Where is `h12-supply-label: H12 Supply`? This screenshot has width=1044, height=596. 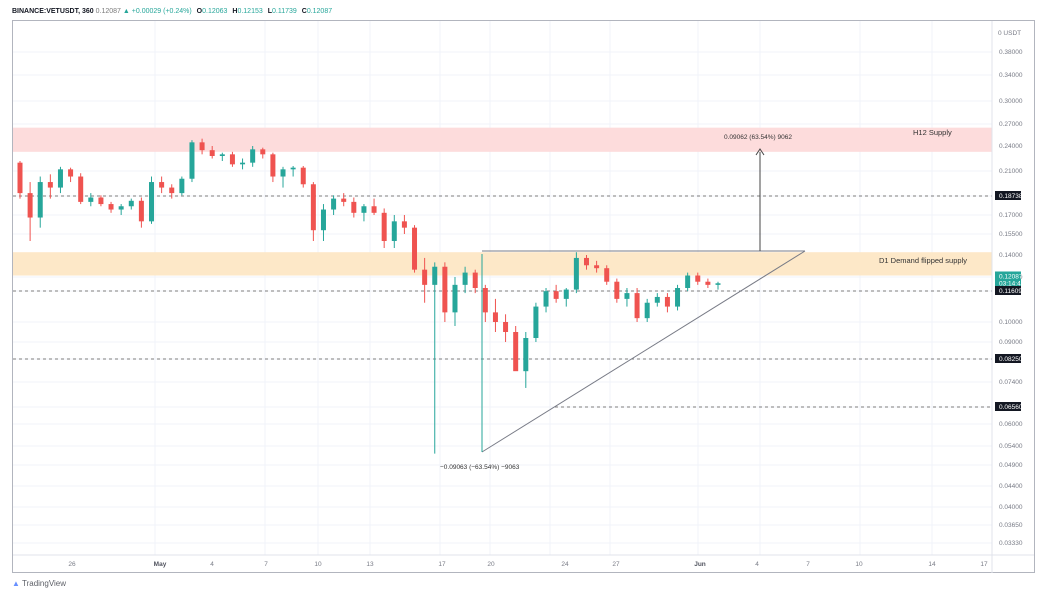
h12-supply-label: H12 Supply is located at coordinates (932, 132).